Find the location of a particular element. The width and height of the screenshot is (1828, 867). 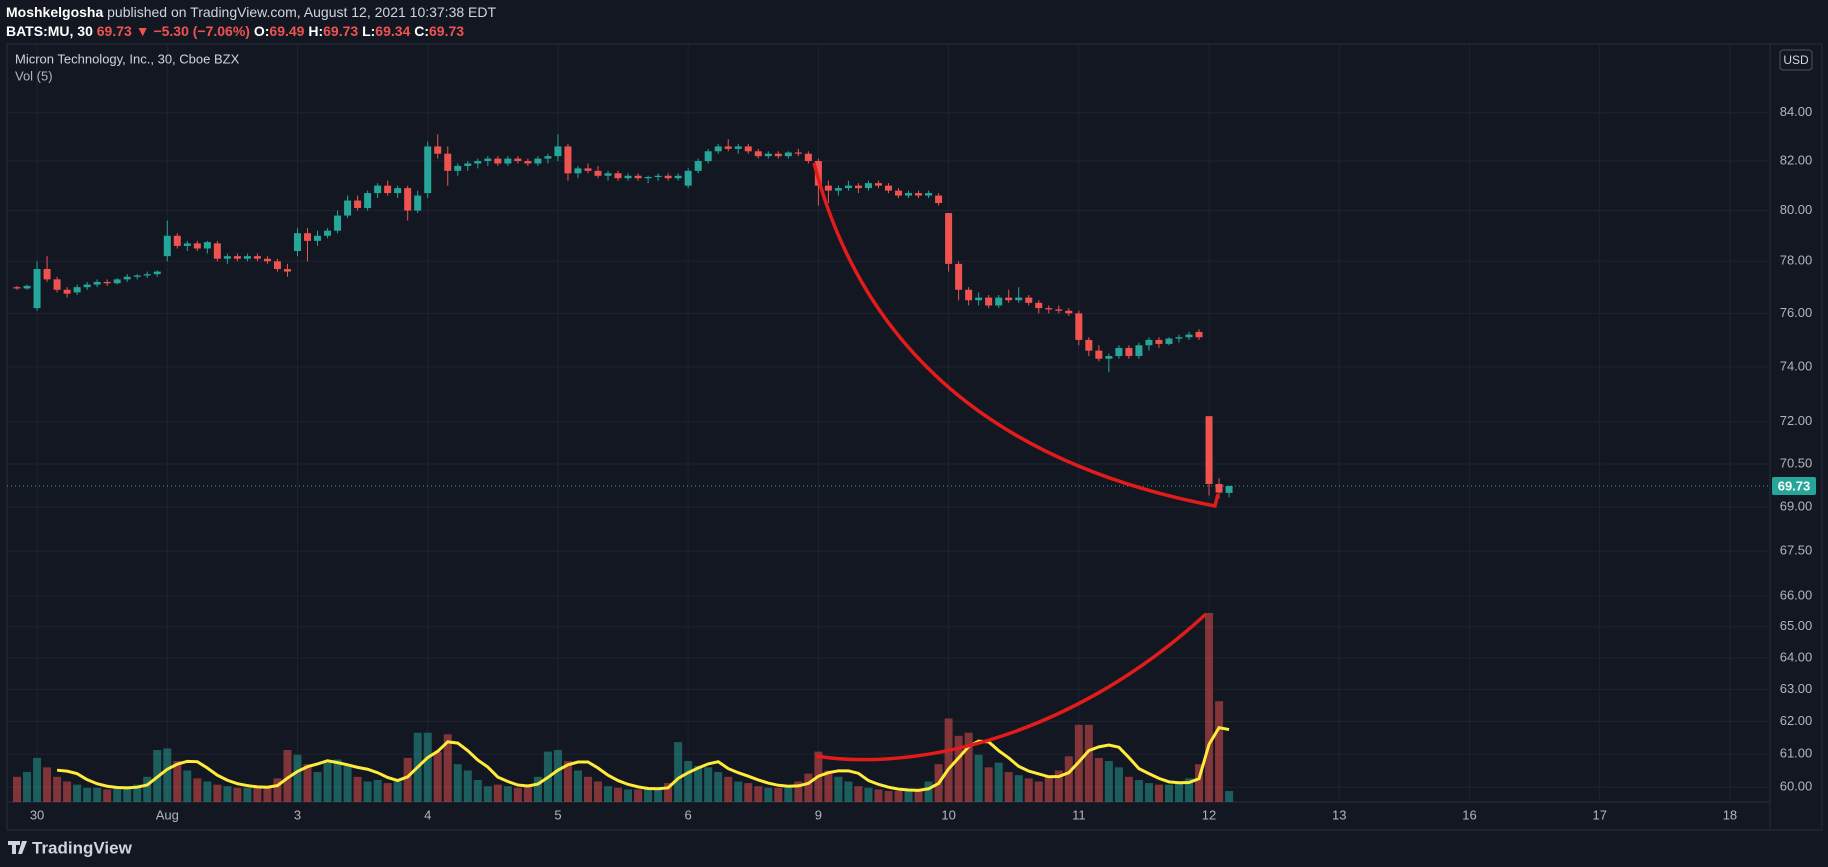

drawing-curve is located at coordinates (1011, 687).